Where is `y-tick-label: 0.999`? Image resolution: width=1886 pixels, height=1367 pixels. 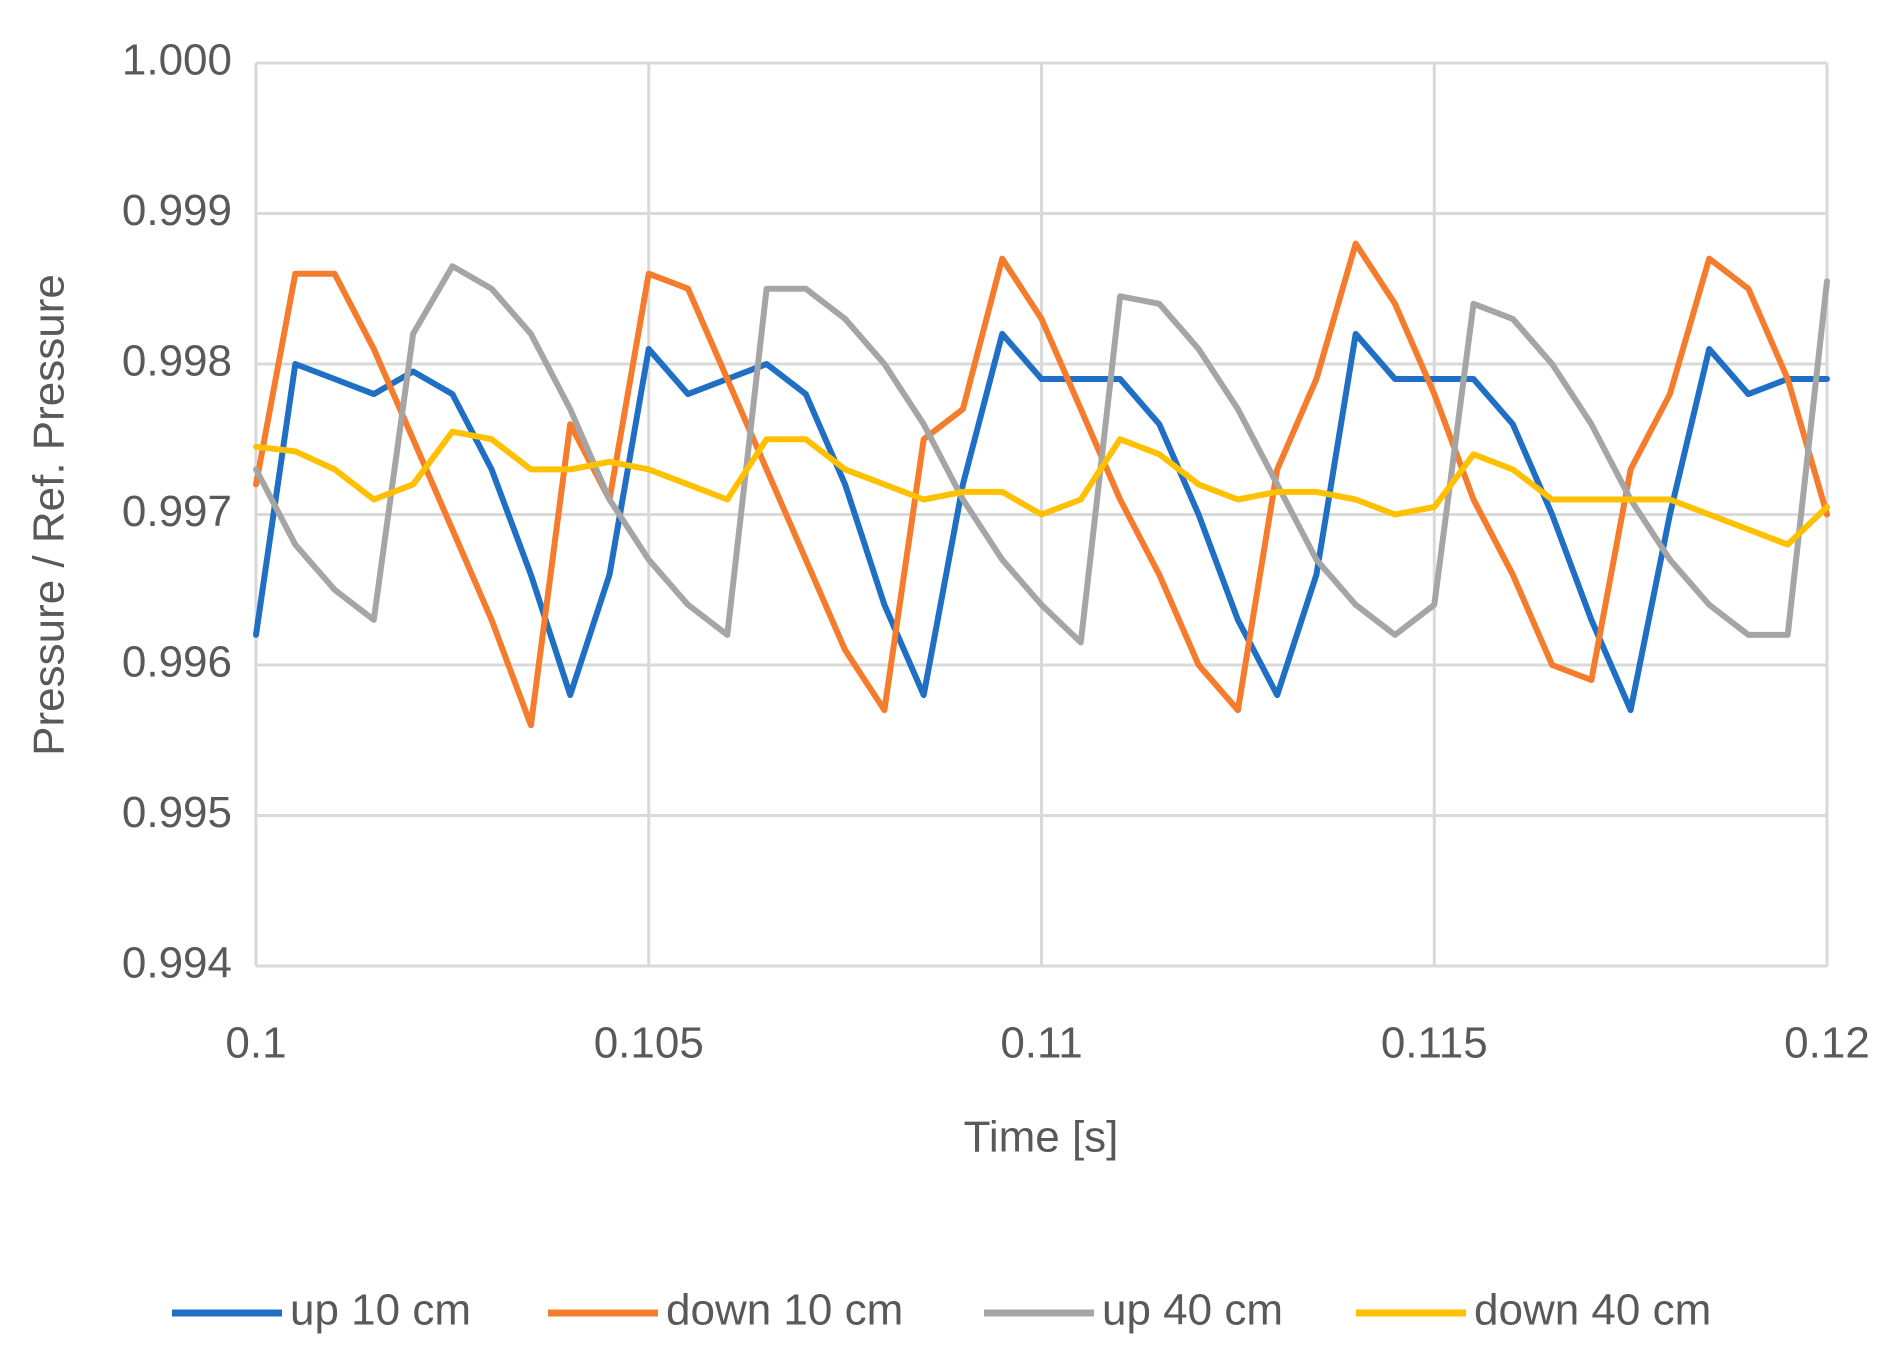
y-tick-label: 0.999 is located at coordinates (177, 210).